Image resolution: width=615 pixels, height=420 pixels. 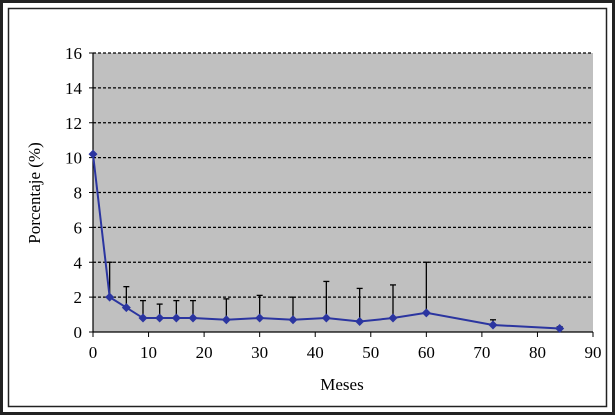 What do you see at coordinates (426, 352) in the screenshot?
I see `x-tick-label: 60` at bounding box center [426, 352].